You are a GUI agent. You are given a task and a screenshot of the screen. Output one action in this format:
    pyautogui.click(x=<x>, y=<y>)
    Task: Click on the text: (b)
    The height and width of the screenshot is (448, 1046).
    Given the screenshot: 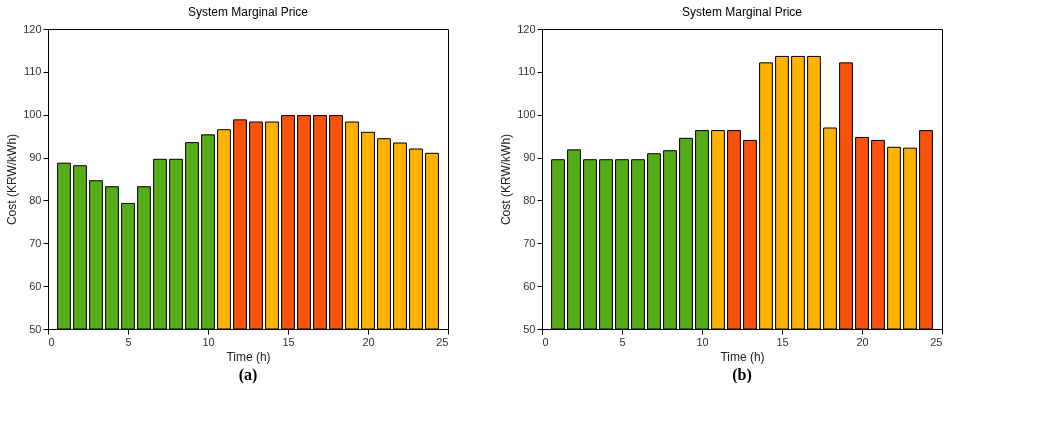 What is the action you would take?
    pyautogui.click(x=742, y=375)
    